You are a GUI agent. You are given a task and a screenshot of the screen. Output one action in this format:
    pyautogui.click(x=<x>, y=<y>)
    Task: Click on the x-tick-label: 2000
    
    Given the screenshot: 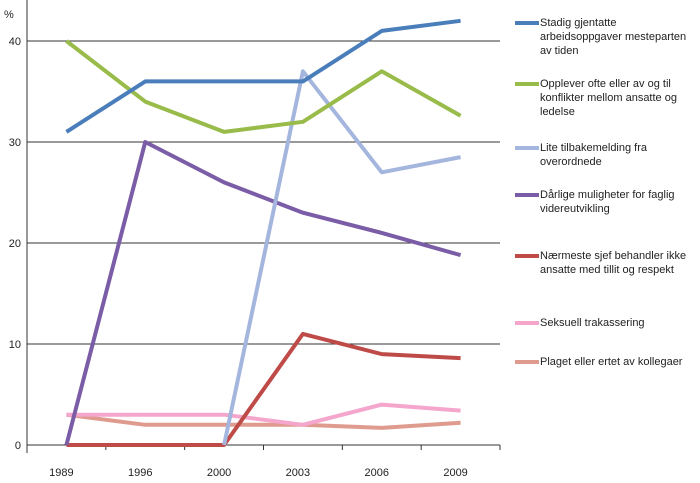 What is the action you would take?
    pyautogui.click(x=219, y=473)
    